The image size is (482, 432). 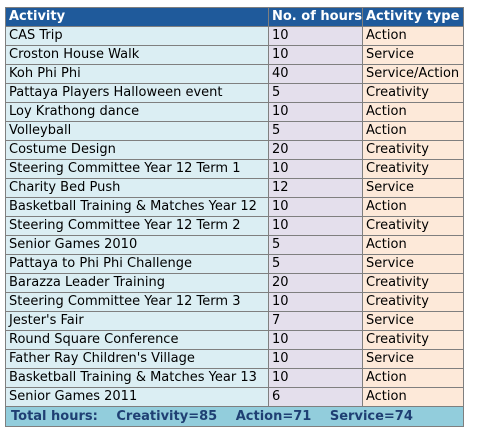 I want to click on table-row: Costume Design 20 Creativity, so click(x=234, y=150).